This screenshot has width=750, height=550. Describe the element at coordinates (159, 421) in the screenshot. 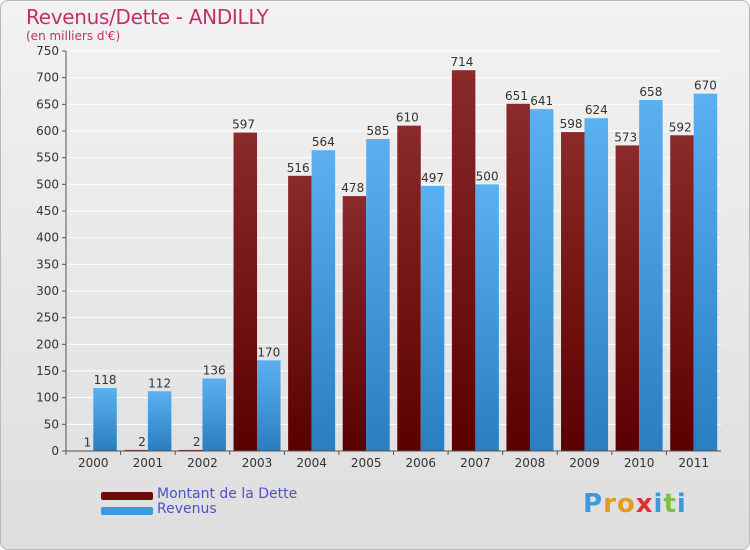

I see `bar-revenue-2001` at that location.